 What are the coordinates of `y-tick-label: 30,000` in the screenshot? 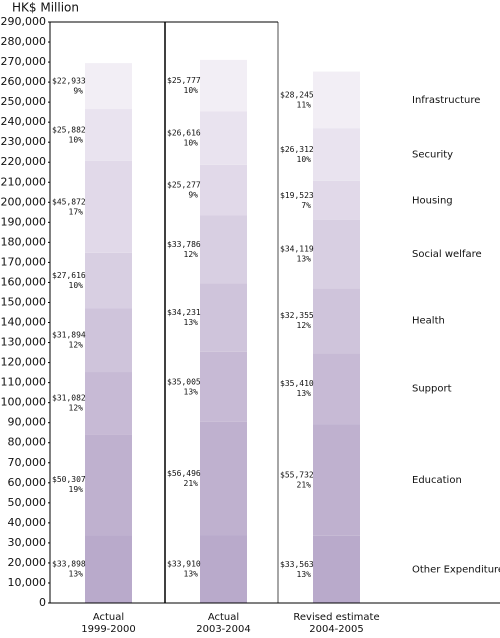 It's located at (27, 542).